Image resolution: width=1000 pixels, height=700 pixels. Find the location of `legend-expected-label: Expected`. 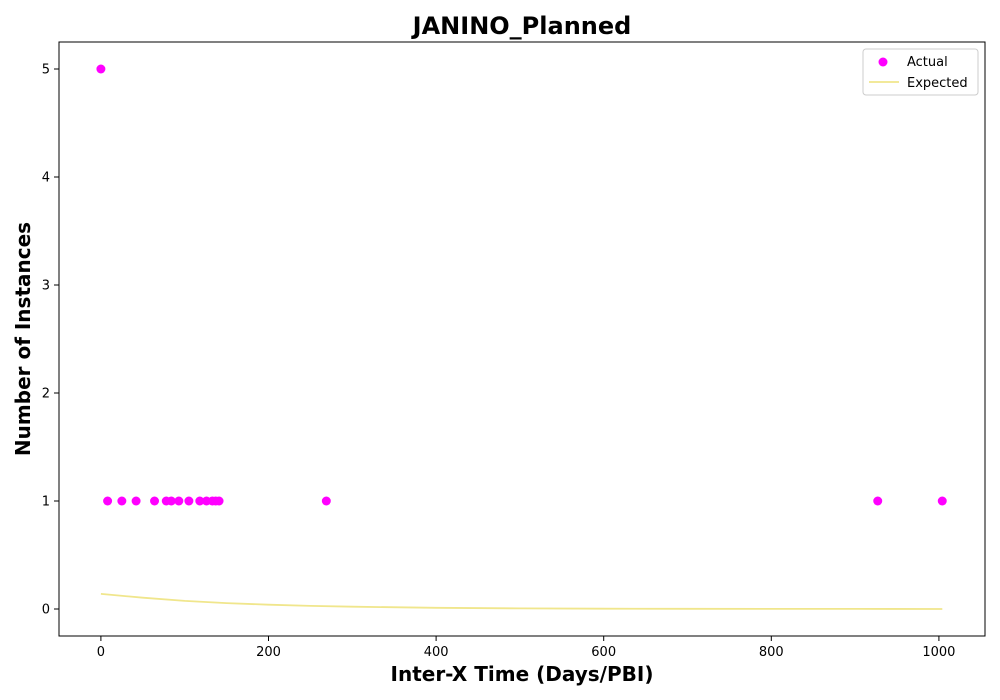

legend-expected-label: Expected is located at coordinates (937, 83).